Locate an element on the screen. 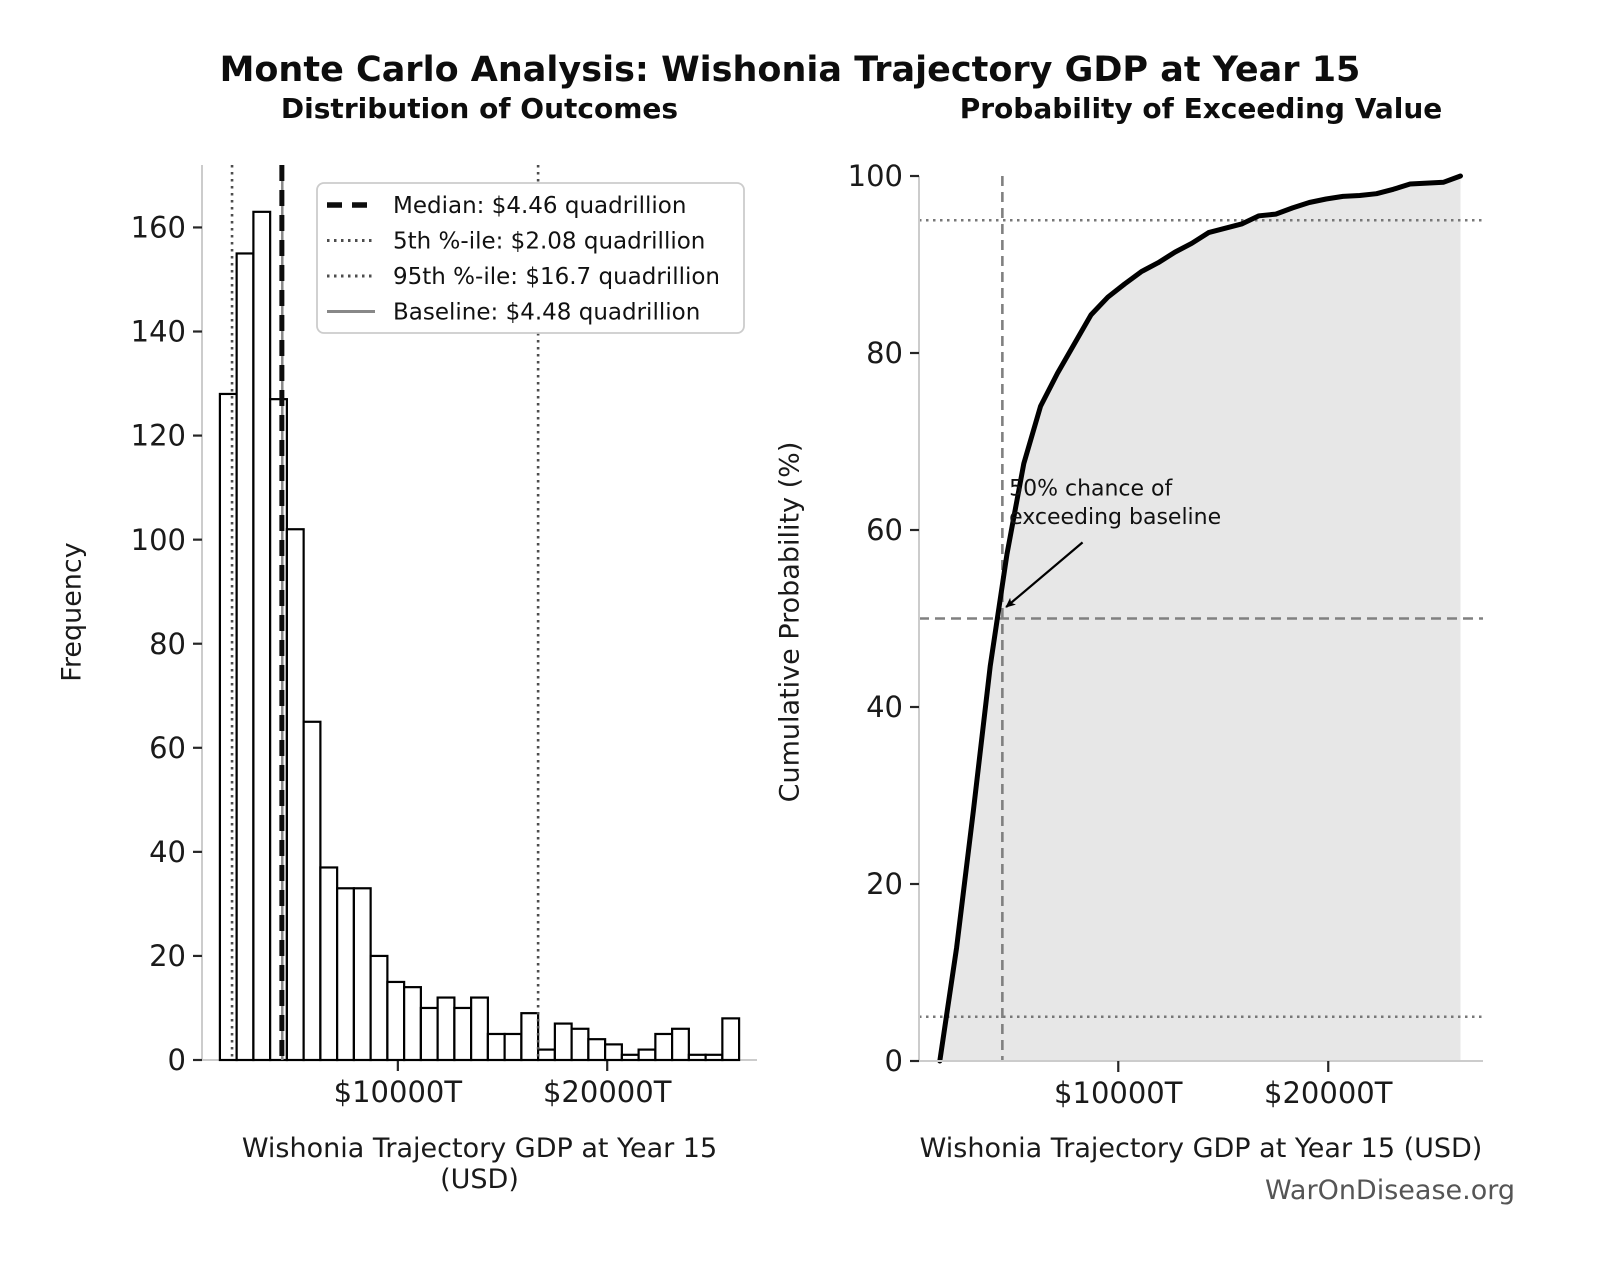  legend-label-baseline: Baseline: $4.48 quadrillion is located at coordinates (546, 313).